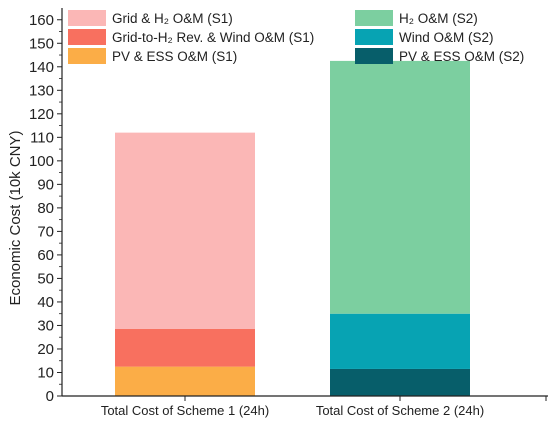 The height and width of the screenshot is (425, 550). I want to click on y-tick-label: 160, so click(41, 20).